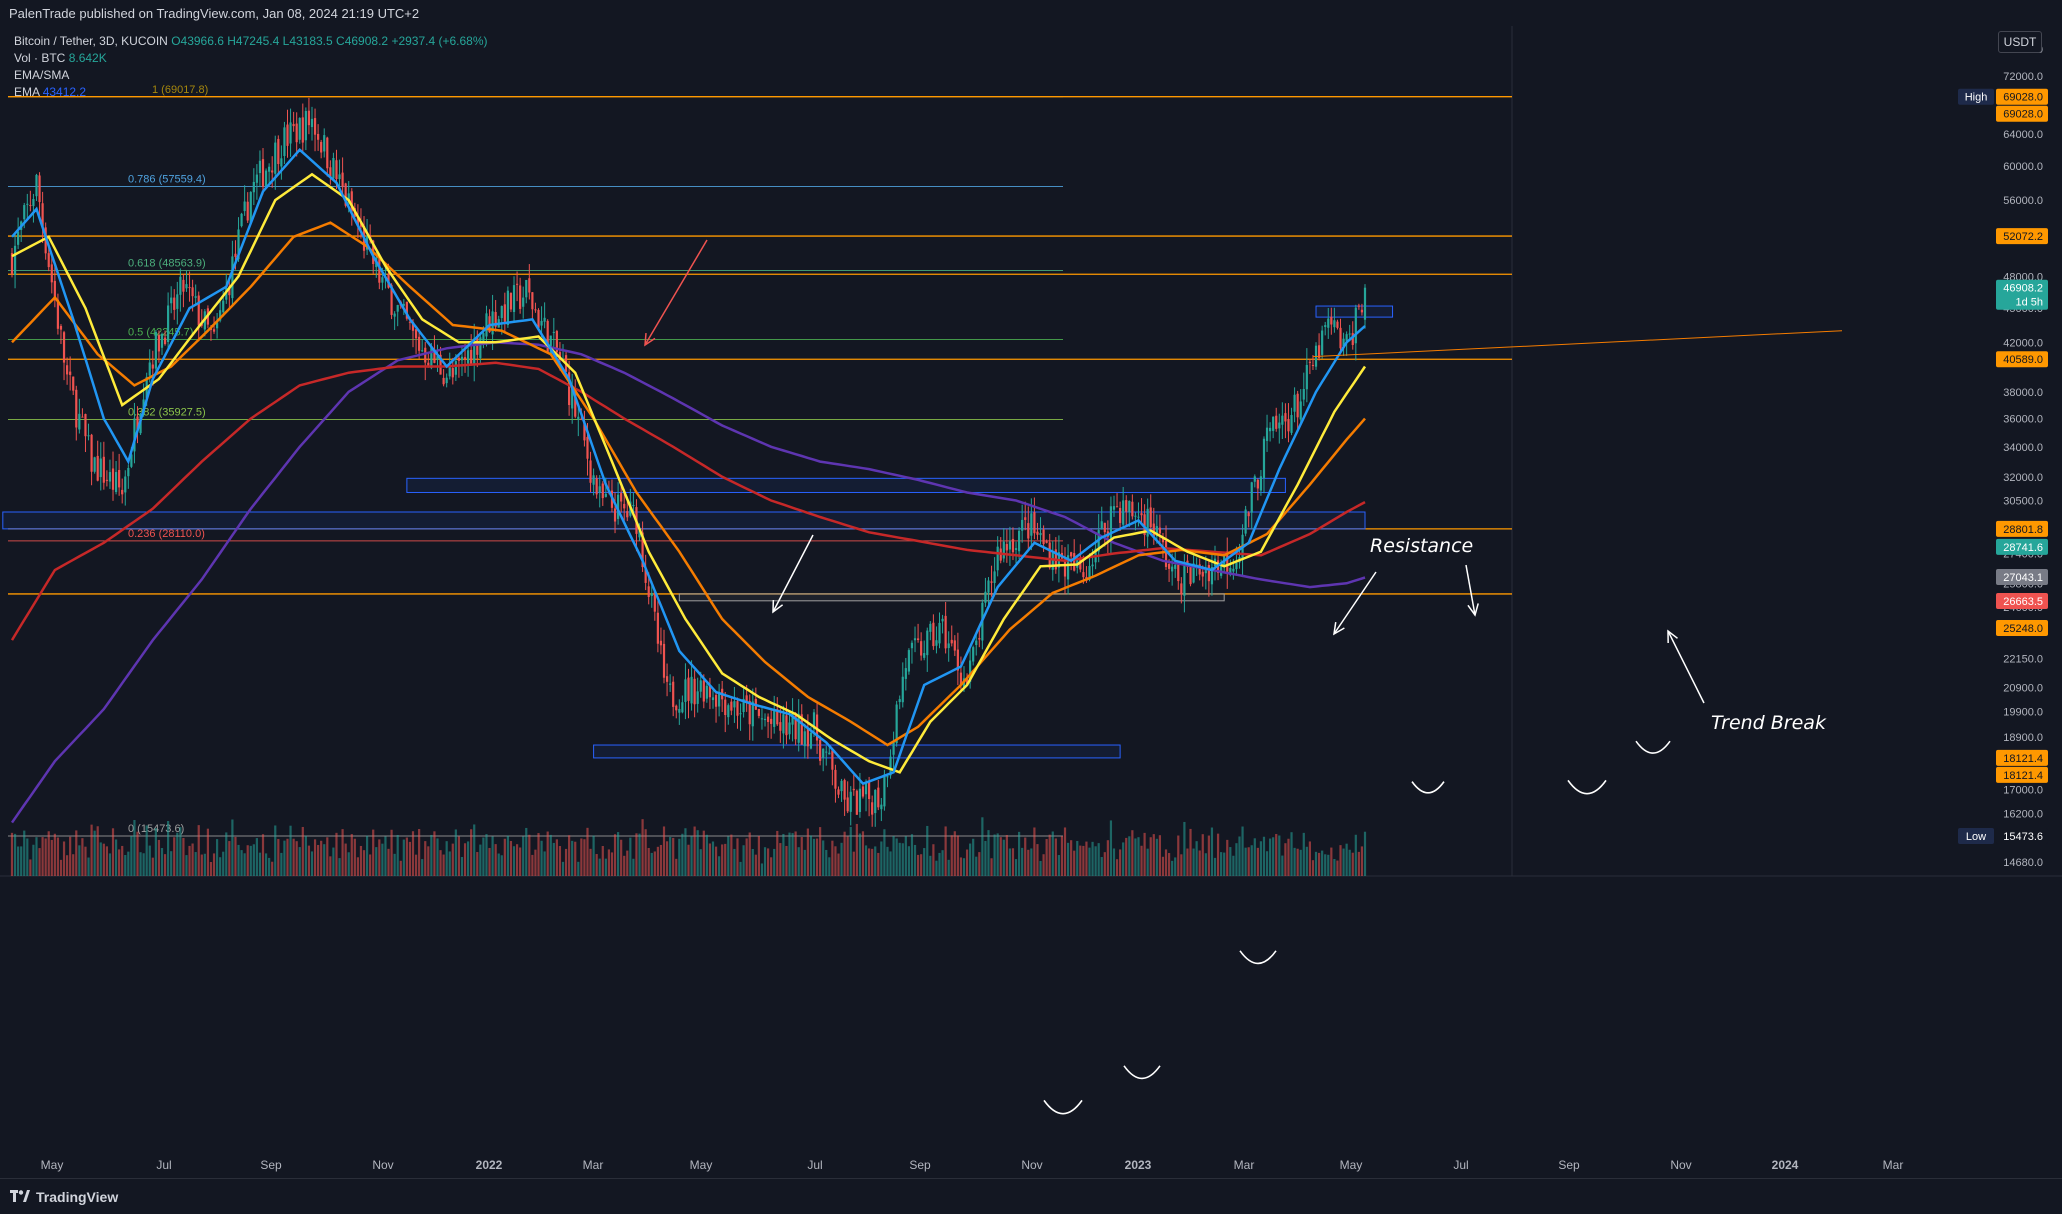 The height and width of the screenshot is (1214, 2062). Describe the element at coordinates (2023, 759) in the screenshot. I see `price-tag-value: 18121.4` at that location.